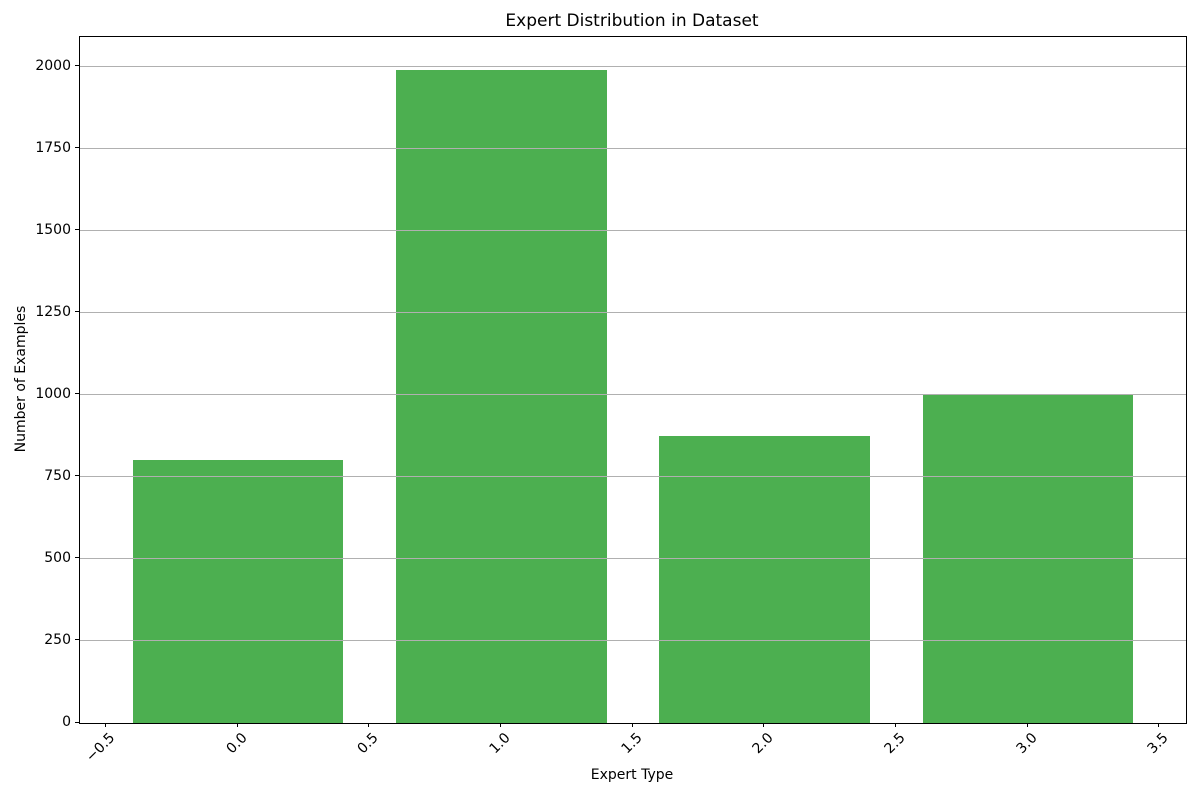 The width and height of the screenshot is (1200, 800). What do you see at coordinates (632, 744) in the screenshot?
I see `x-tick-label: 1.5` at bounding box center [632, 744].